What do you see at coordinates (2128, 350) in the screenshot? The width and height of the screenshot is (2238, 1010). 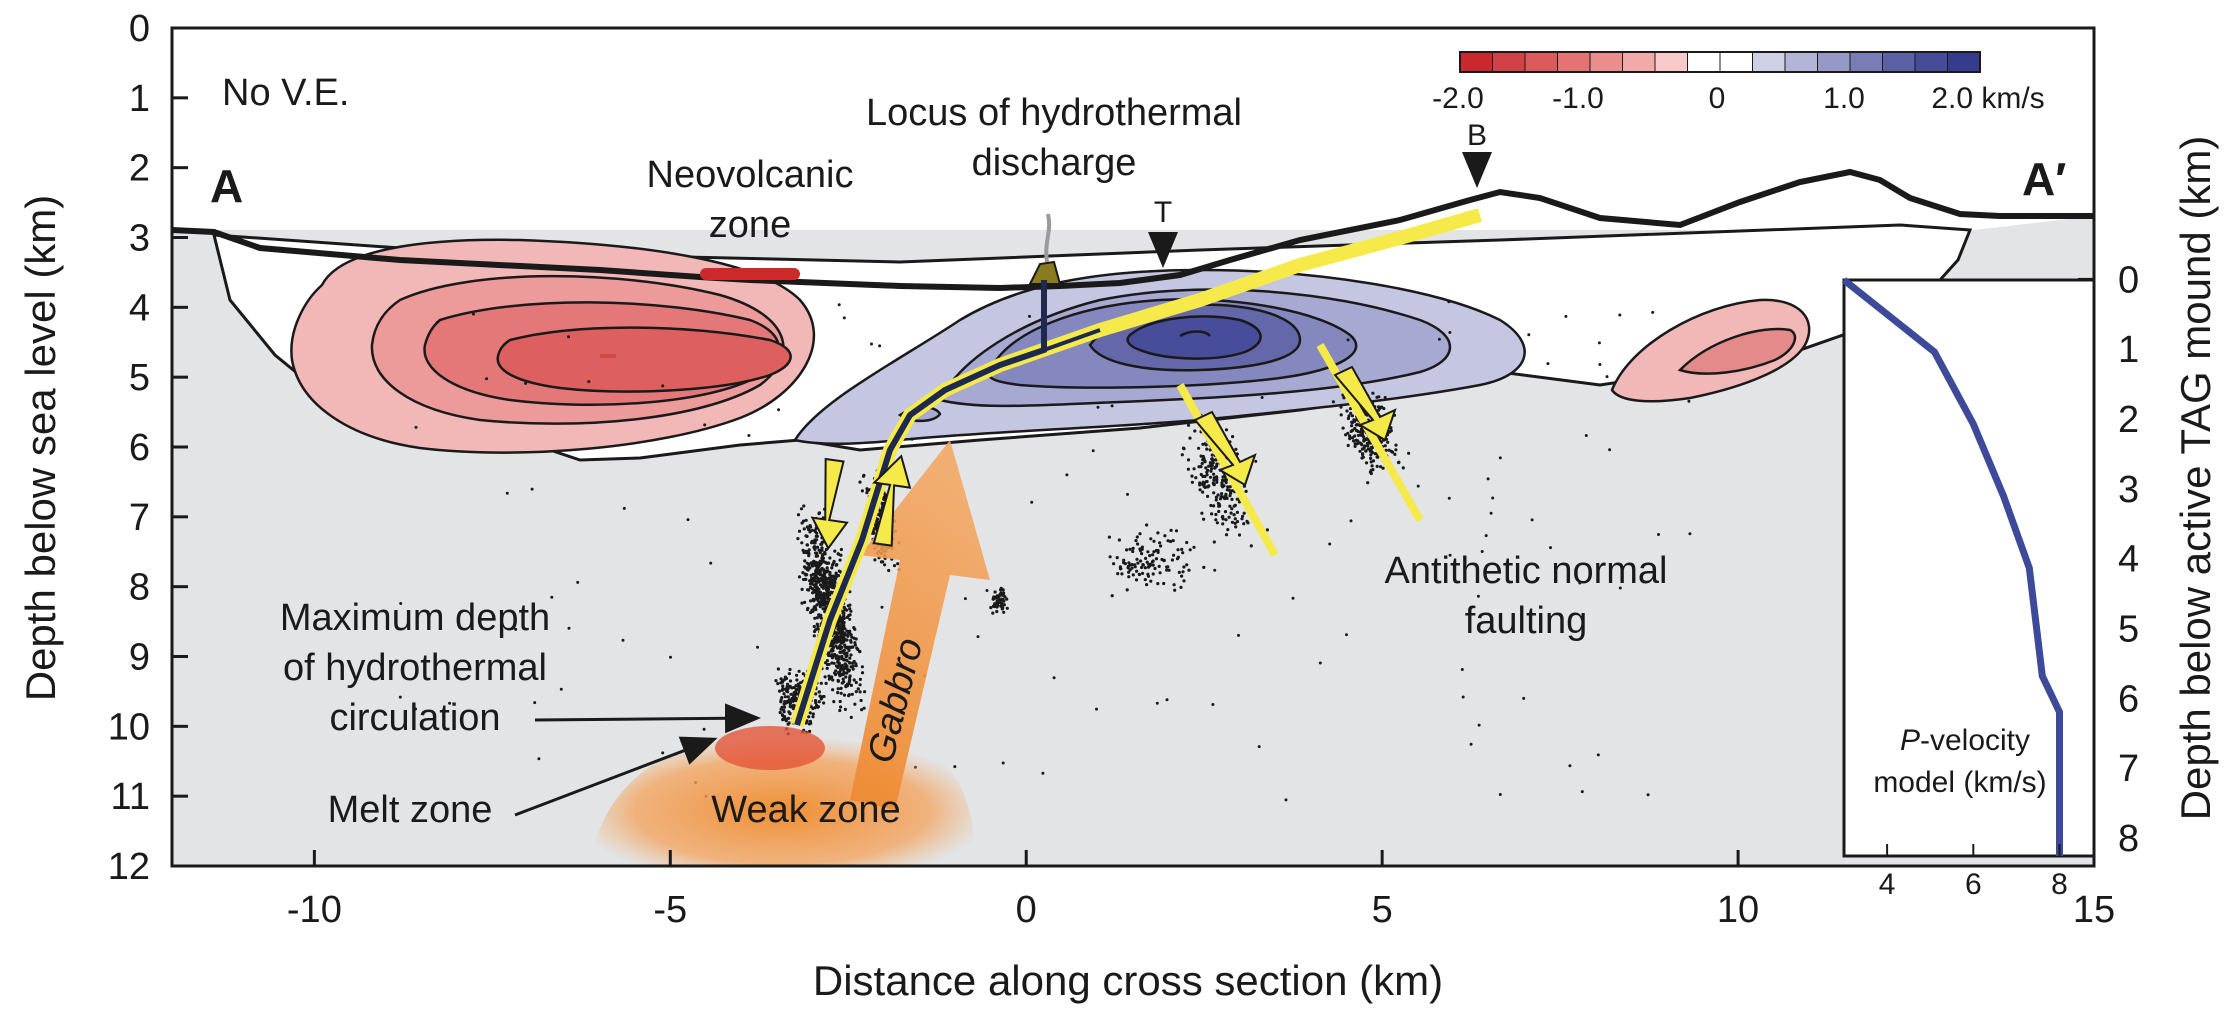 I see `y-right-tick-label: 1` at bounding box center [2128, 350].